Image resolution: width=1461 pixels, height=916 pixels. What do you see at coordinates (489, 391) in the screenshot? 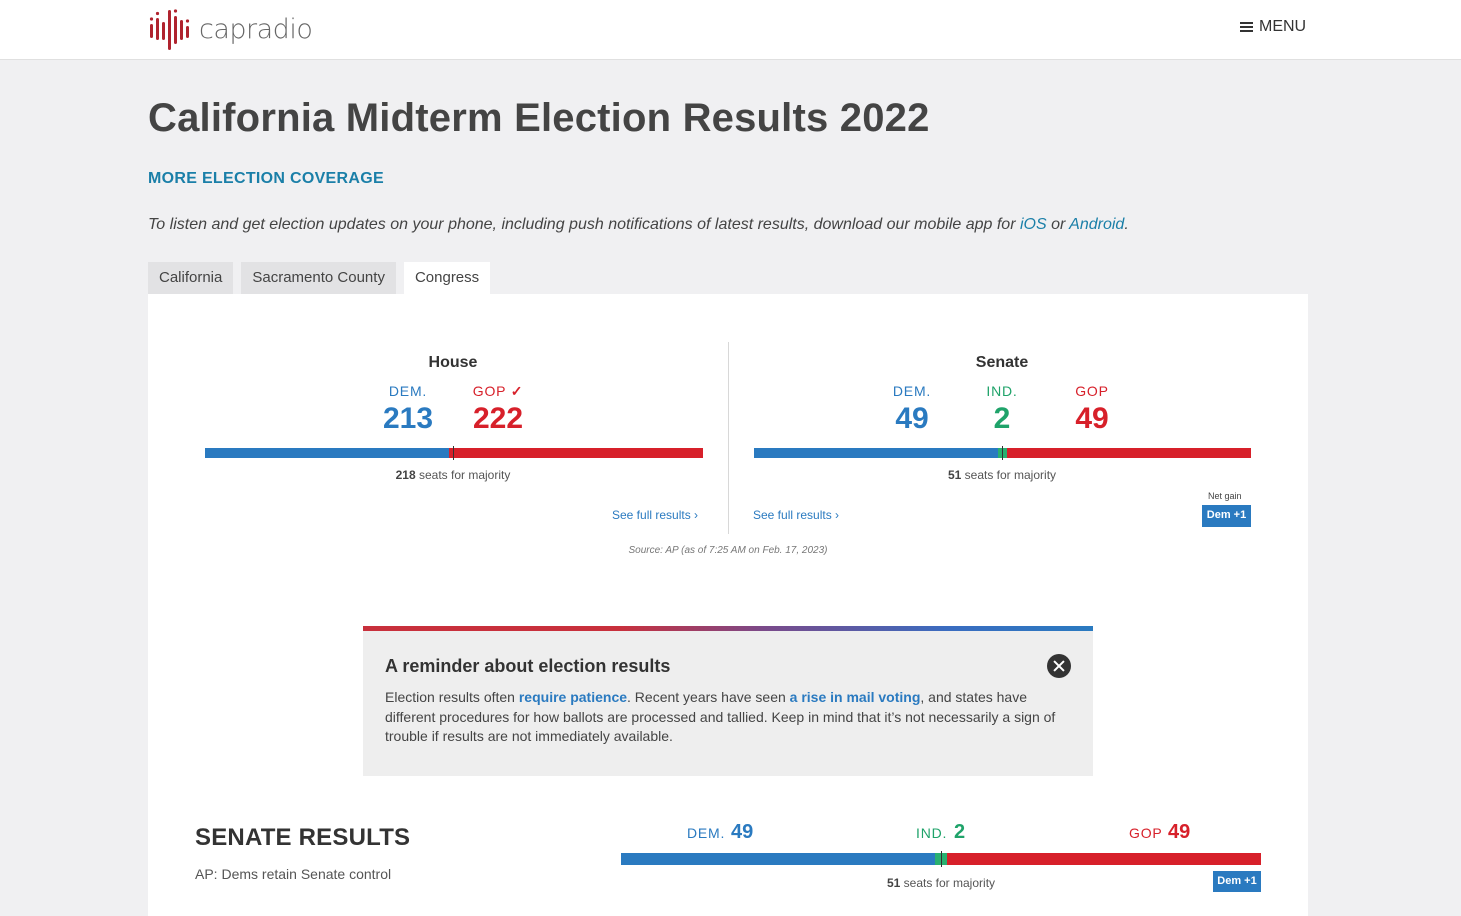
I see `house-gop-label-text: GOP` at bounding box center [489, 391].